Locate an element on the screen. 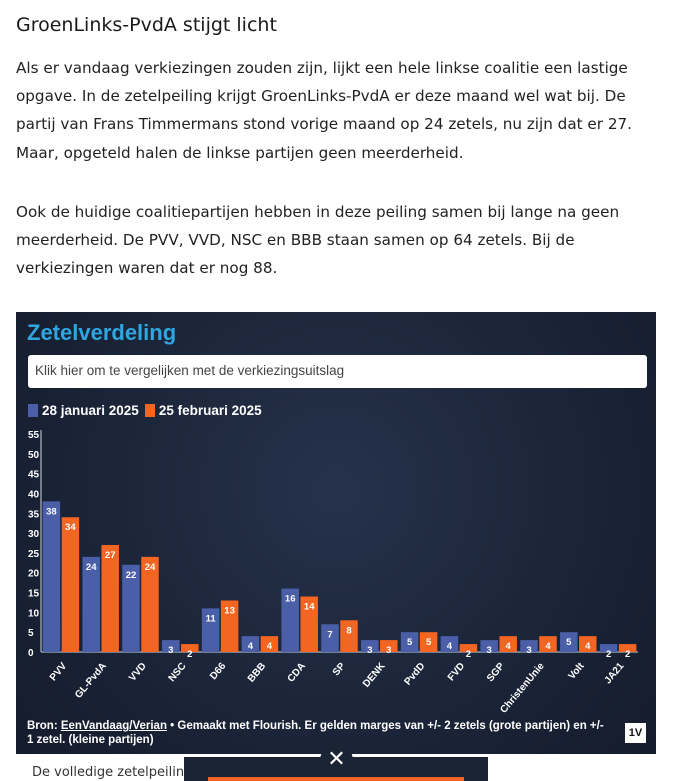  x-tick-label: FVD is located at coordinates (456, 672).